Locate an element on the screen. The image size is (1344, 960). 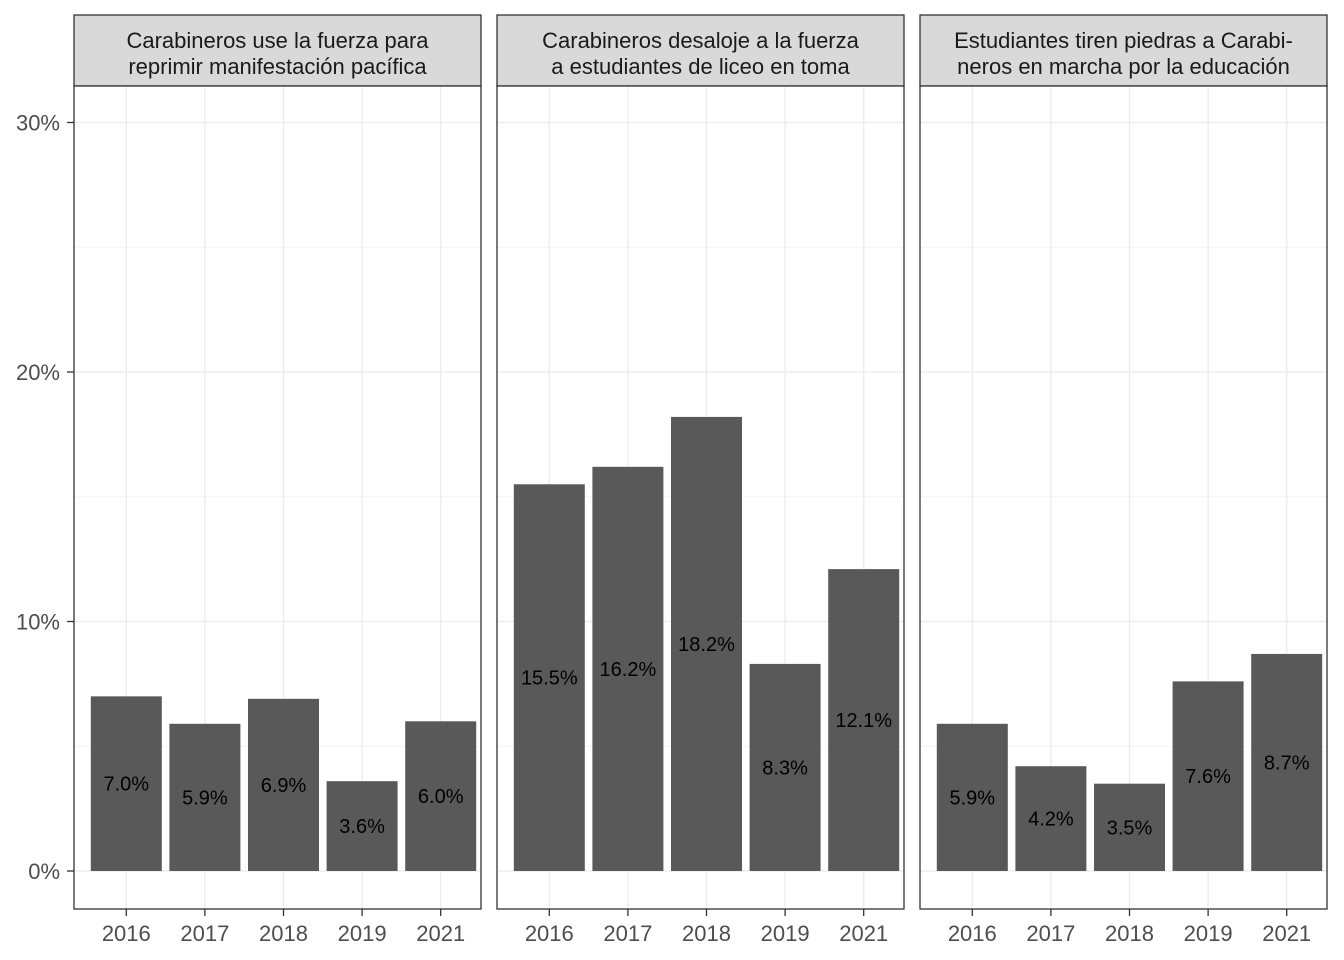
bar-value-label: 12.1% is located at coordinates (863, 721).